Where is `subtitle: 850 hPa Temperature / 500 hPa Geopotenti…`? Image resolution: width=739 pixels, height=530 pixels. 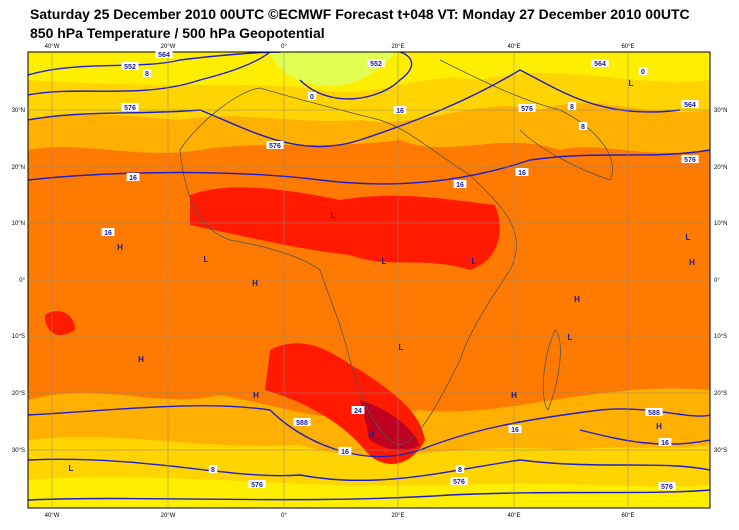 subtitle: 850 hPa Temperature / 500 hPa Geopotenti… is located at coordinates (177, 33).